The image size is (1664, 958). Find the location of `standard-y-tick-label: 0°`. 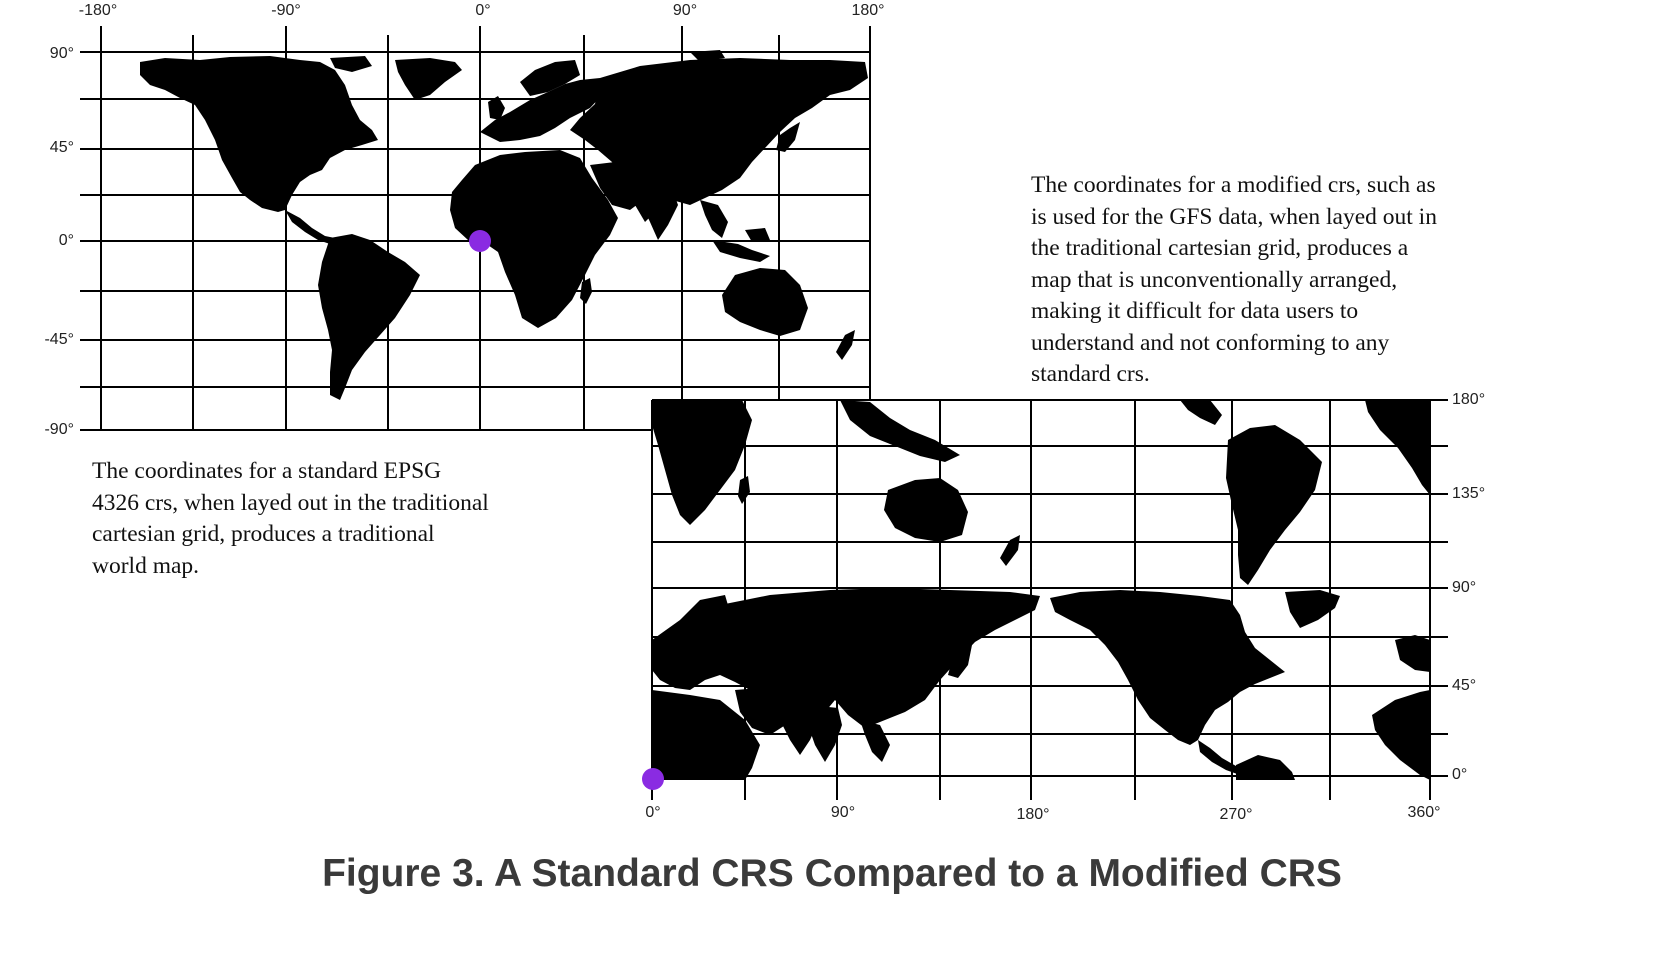

standard-y-tick-label: 0° is located at coordinates (66, 240).